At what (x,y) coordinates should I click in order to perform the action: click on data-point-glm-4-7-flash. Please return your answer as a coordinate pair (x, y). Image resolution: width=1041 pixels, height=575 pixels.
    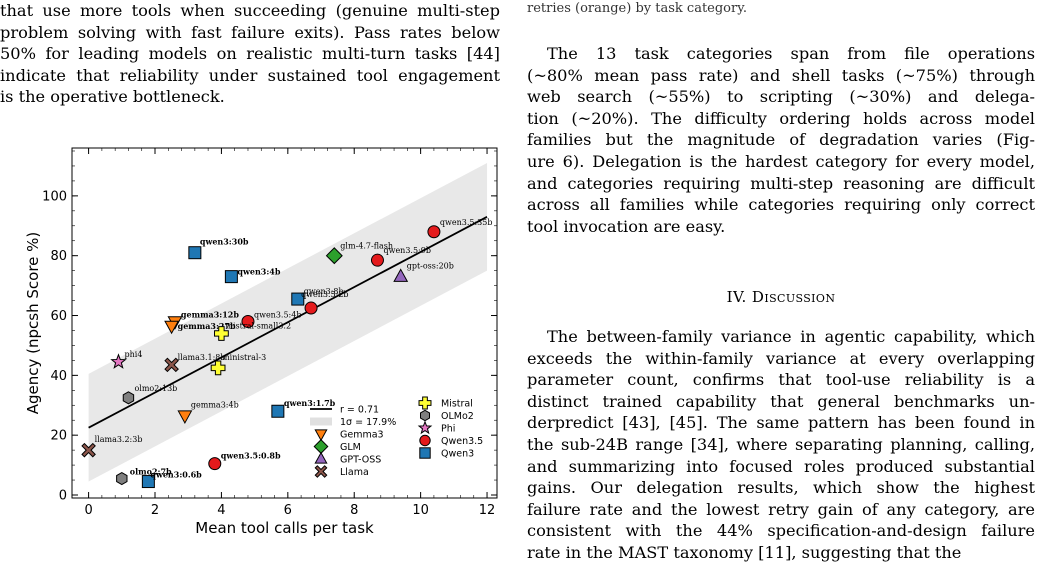
    Looking at the image, I should click on (334, 256).